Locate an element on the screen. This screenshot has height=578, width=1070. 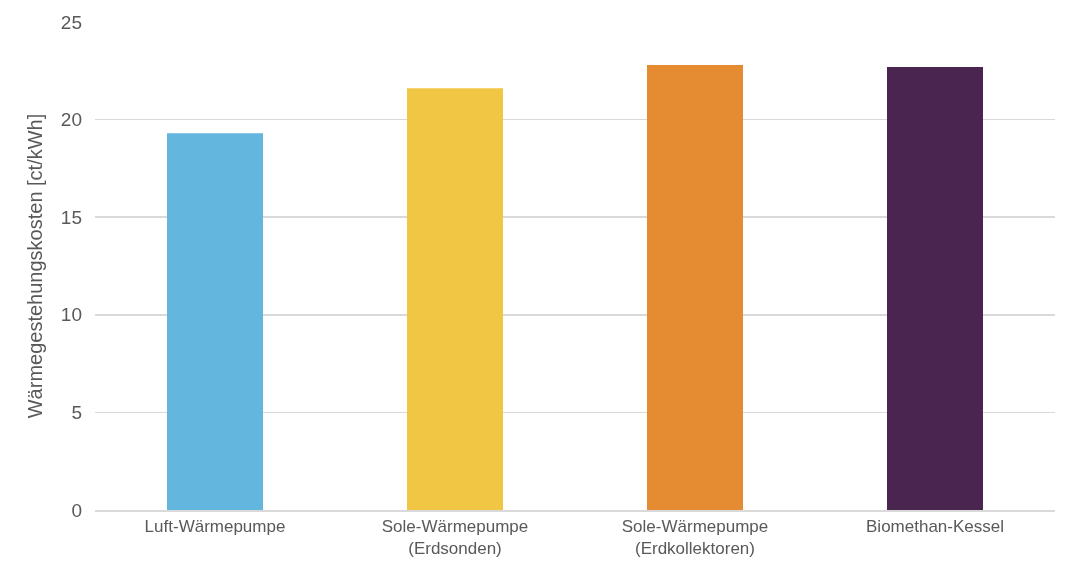
y-tick-label: 10 is located at coordinates (71, 315).